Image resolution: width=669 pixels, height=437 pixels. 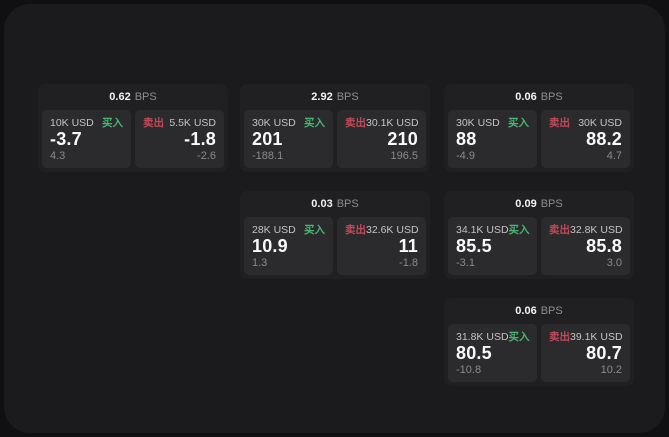 What do you see at coordinates (492, 139) in the screenshot?
I see `buy-pane: 30K USD 买入 88 -4.9` at bounding box center [492, 139].